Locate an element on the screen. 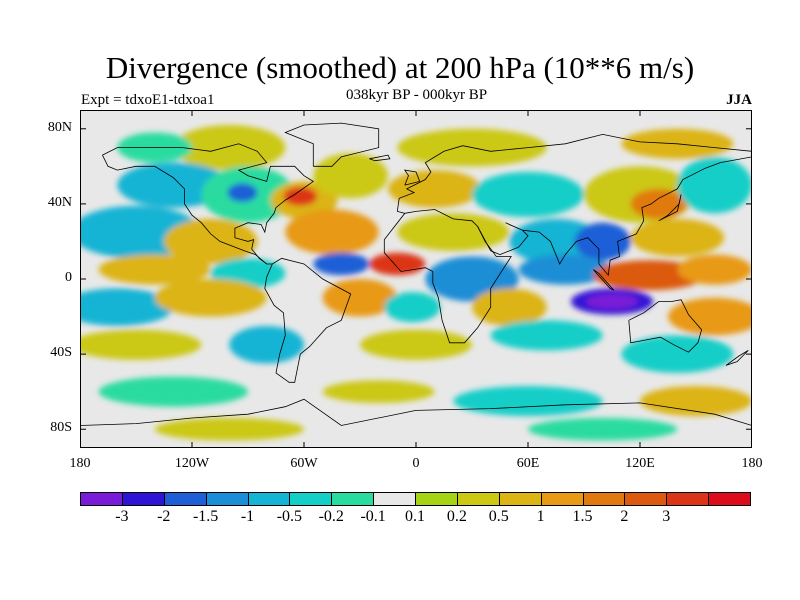  colorbar-label: -2 is located at coordinates (164, 516).